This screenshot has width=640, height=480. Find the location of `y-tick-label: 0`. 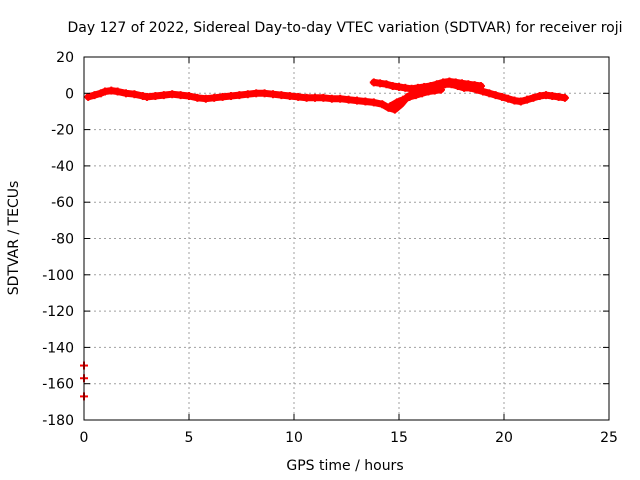

y-tick-label: 0 is located at coordinates (69, 94).